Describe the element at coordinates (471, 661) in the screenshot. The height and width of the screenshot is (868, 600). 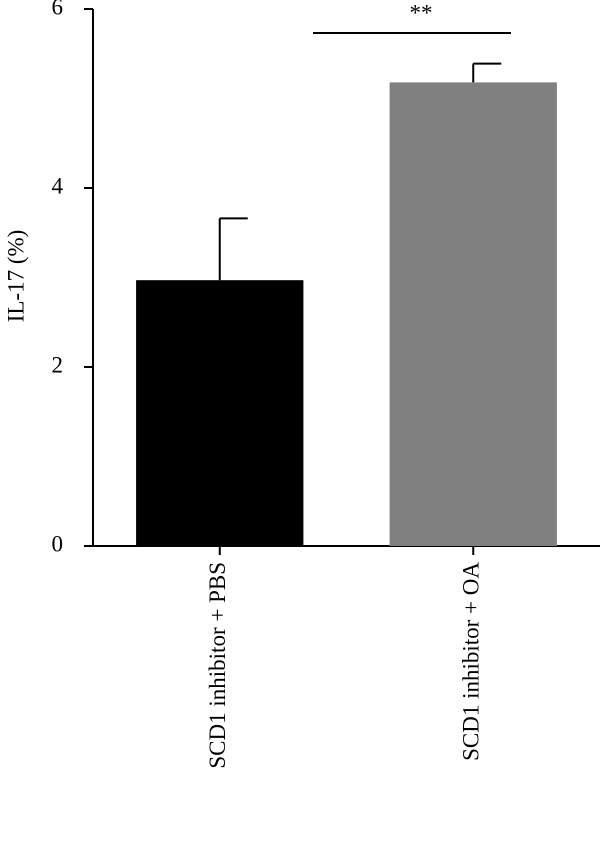
I see `x-tick-label: SCD1 inhibitor + OA` at that location.